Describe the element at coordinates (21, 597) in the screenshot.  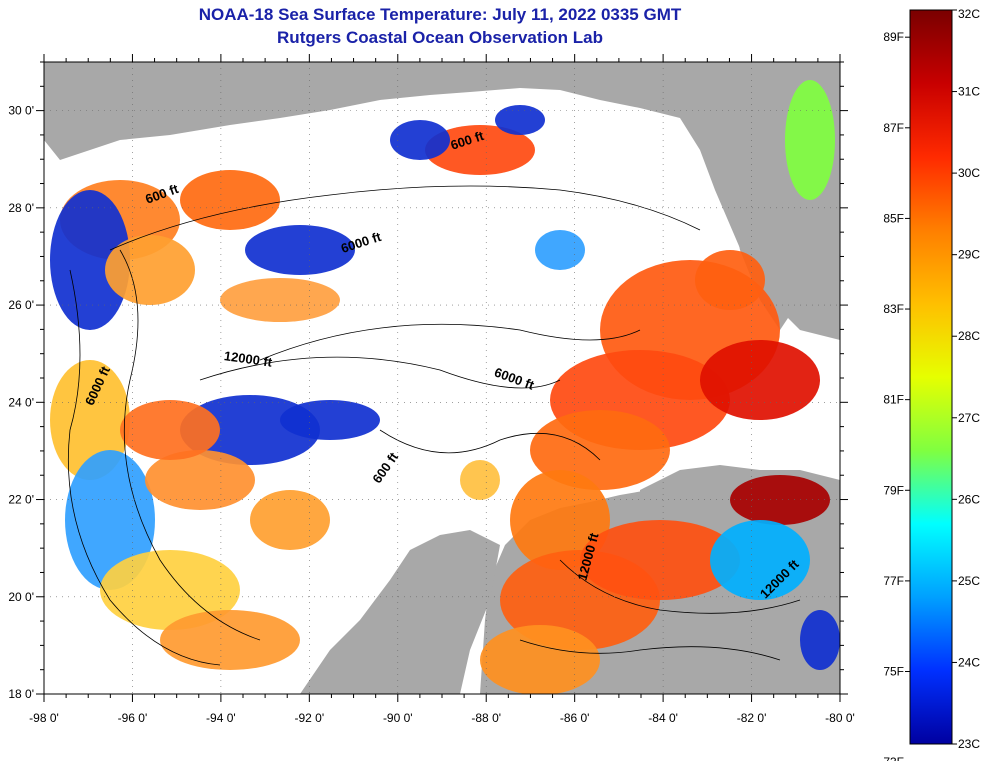
I see `lat-tick-label: 20 0'` at that location.